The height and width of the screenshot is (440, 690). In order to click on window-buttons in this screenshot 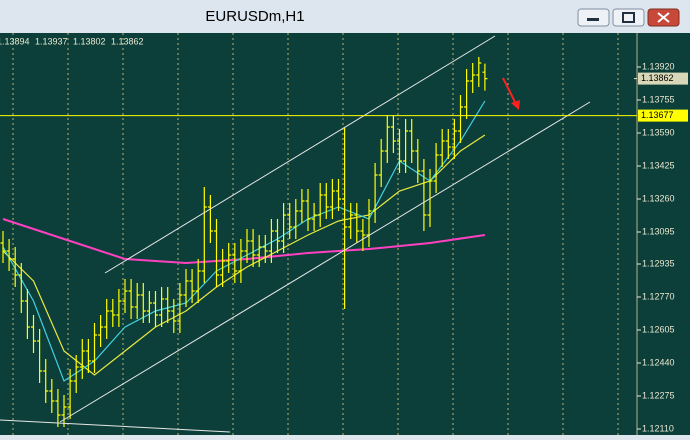, I will do `click(628, 17)`.